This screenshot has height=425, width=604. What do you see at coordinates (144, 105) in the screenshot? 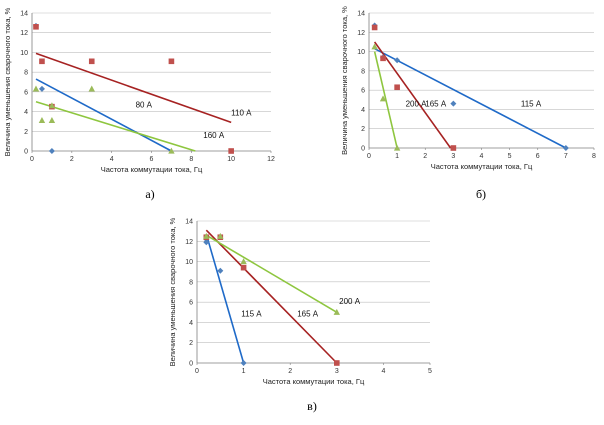
I see `series-label: 80 А` at bounding box center [144, 105].